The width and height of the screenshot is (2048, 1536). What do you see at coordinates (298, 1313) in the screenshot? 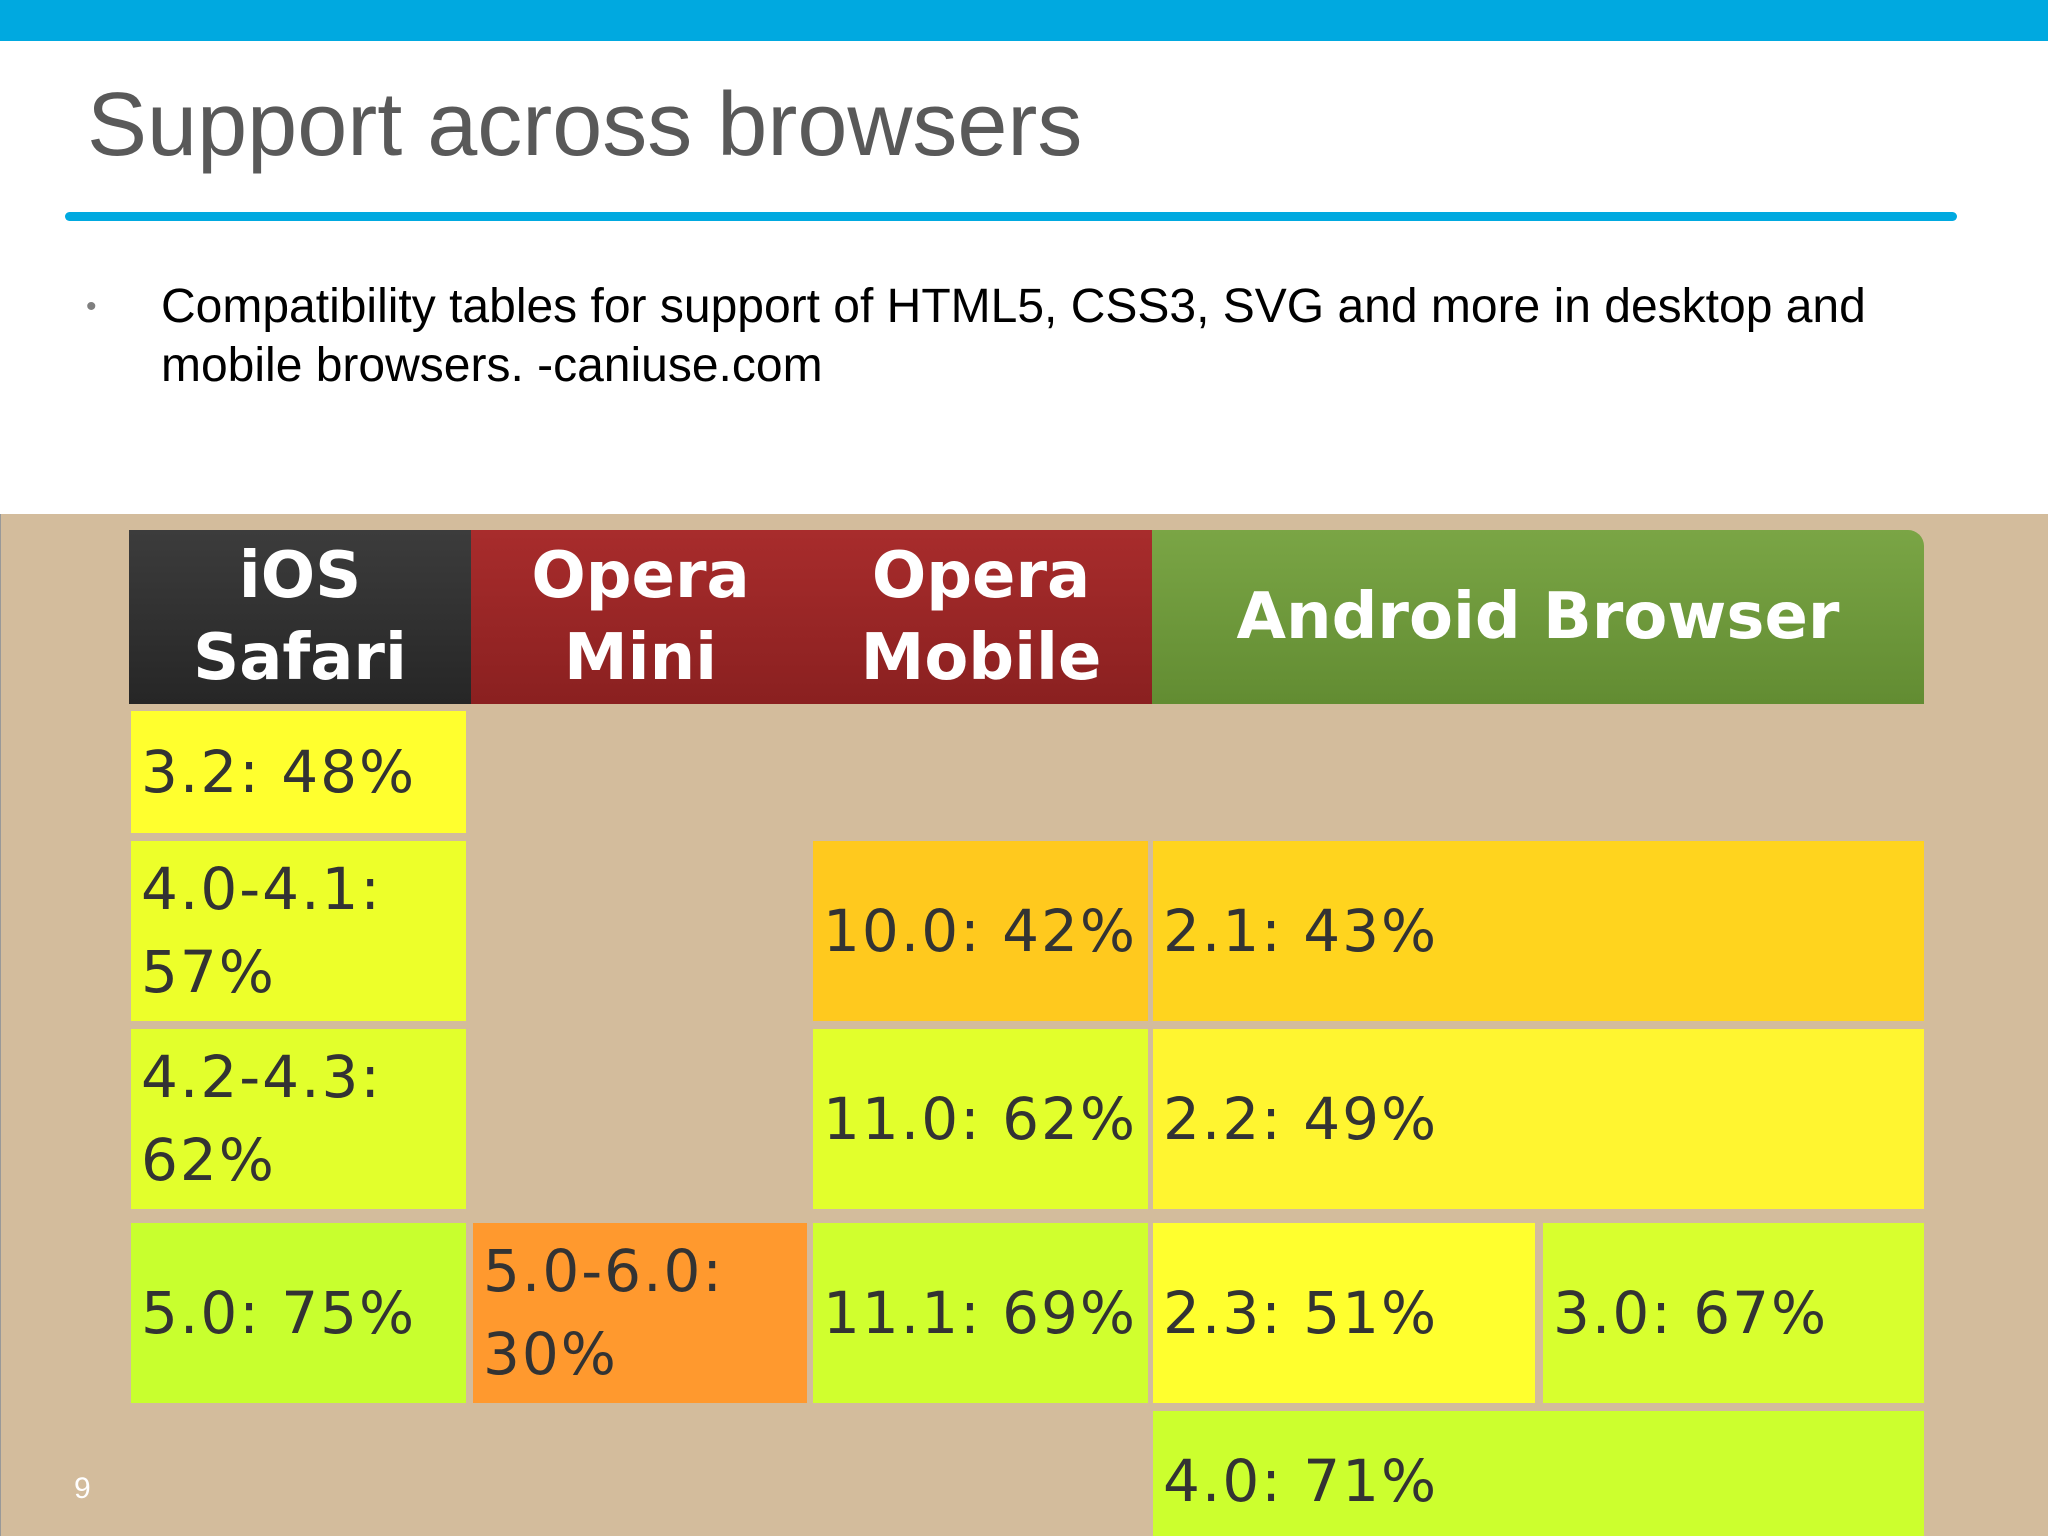
I see `cell-ios-5-0: 5.0: 75%` at bounding box center [298, 1313].